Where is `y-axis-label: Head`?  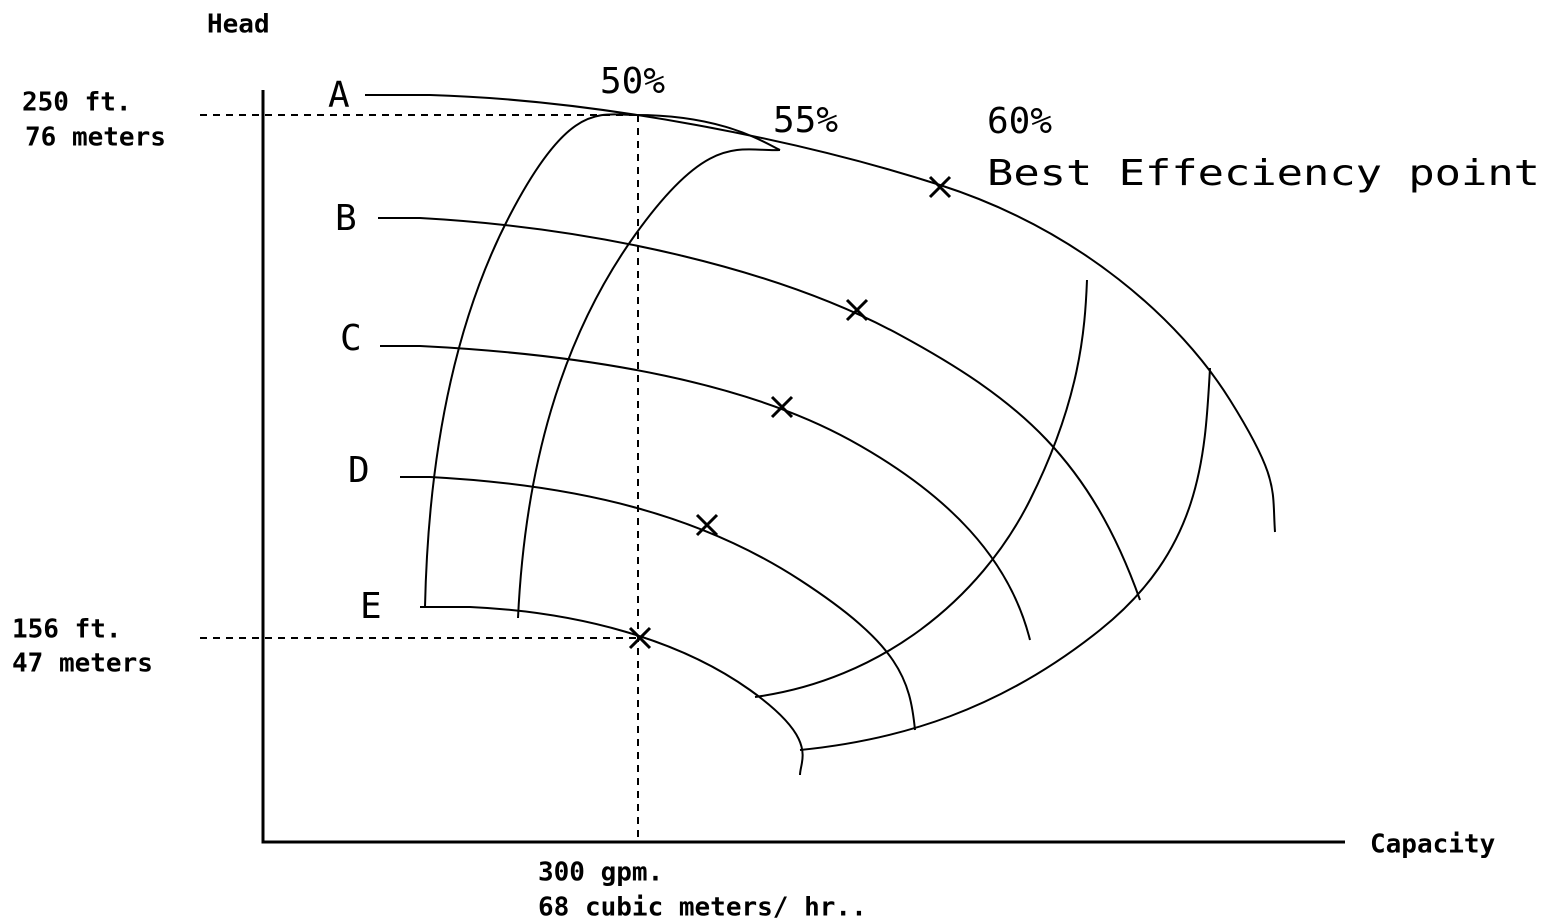
y-axis-label: Head is located at coordinates (238, 25).